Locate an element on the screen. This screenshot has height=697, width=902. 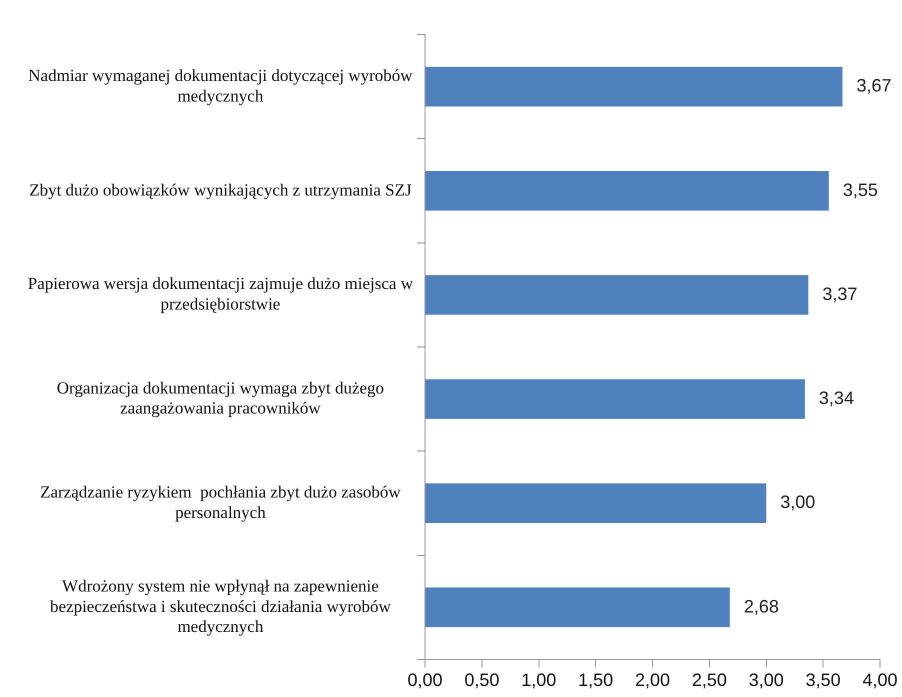
y-tick-label: Organizacja dokumentacji wymaga zbyt dużego zaangażowania pracowników is located at coordinates (220, 398).